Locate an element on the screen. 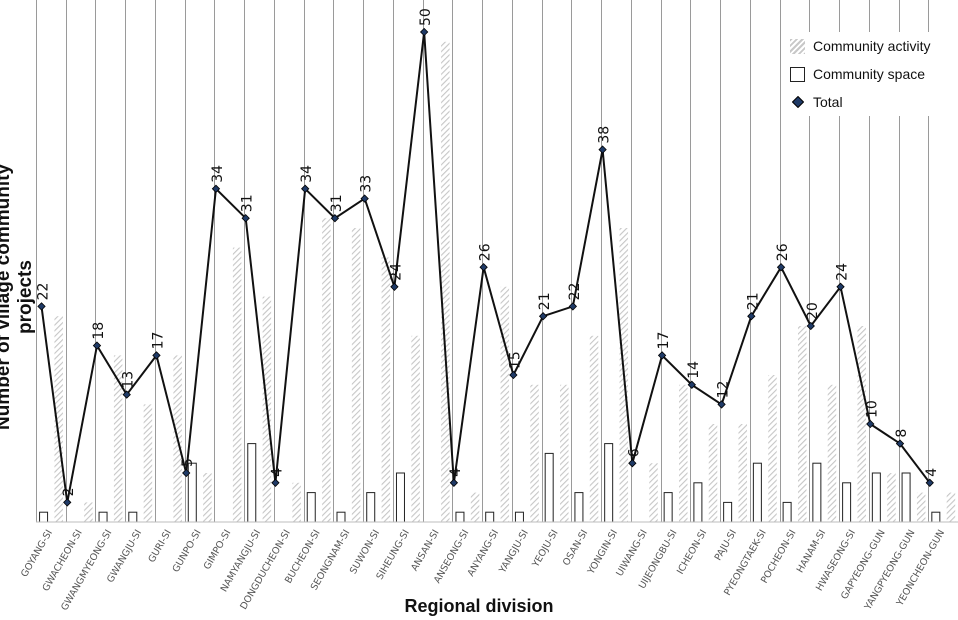 Image resolution: width=958 pixels, height=620 pixels. x-tick-label: YONGIN-SI is located at coordinates (602, 552).